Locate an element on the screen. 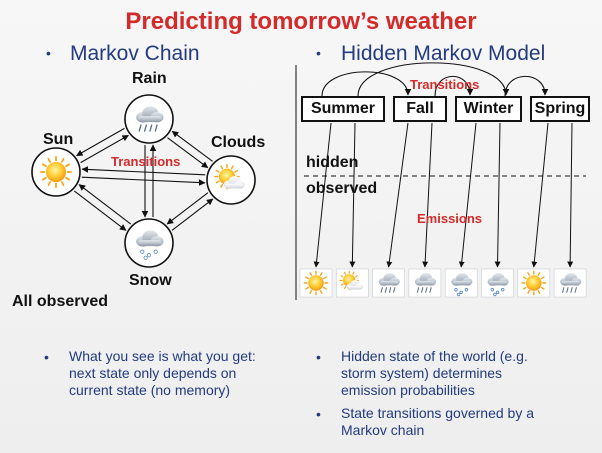 Image resolution: width=602 pixels, height=453 pixels. state-label-snow: Snow is located at coordinates (150, 280).